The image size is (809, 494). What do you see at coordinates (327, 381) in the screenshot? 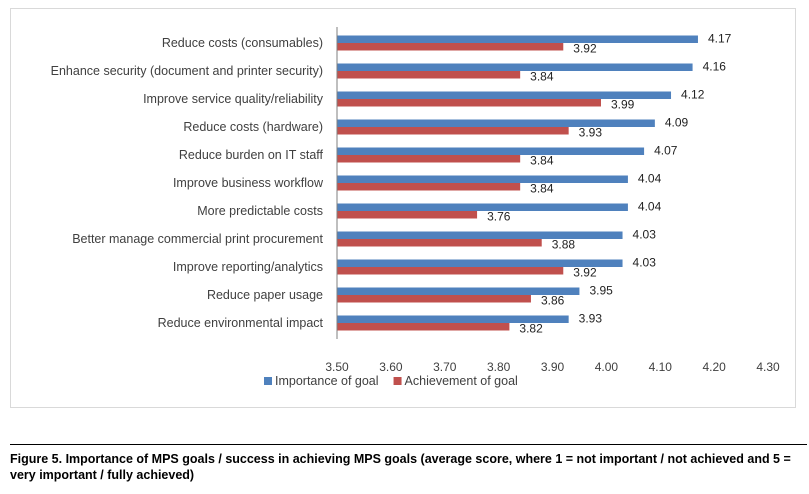
I see `legend-label-importance: Importance of goal` at bounding box center [327, 381].